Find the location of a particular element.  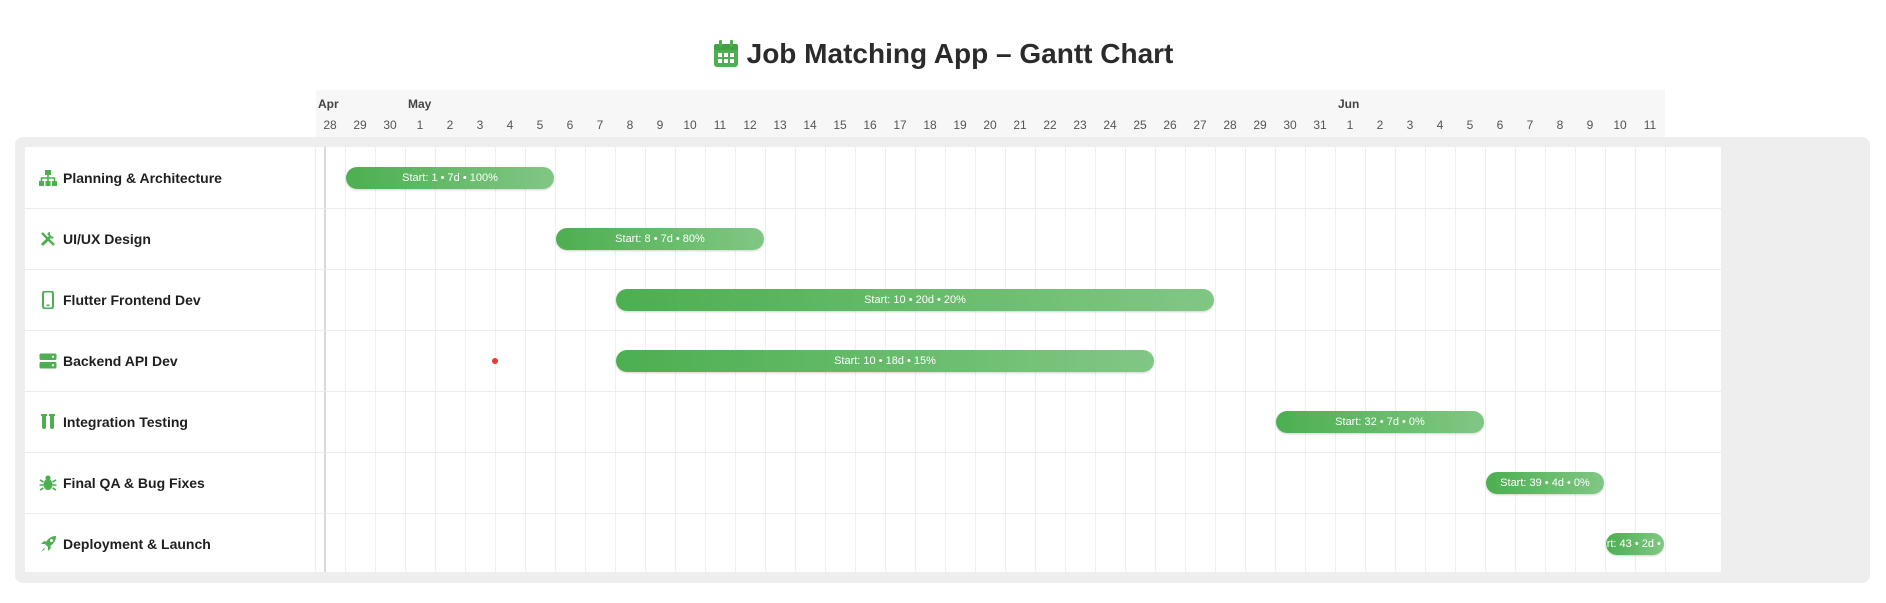

day-tick-label: 25 is located at coordinates (1140, 125).